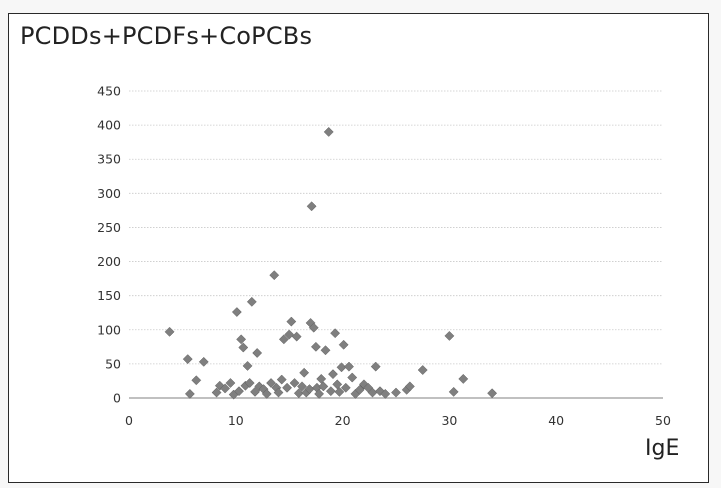 Image resolution: width=721 pixels, height=488 pixels. What do you see at coordinates (343, 420) in the screenshot?
I see `x-tick-label: 20` at bounding box center [343, 420].